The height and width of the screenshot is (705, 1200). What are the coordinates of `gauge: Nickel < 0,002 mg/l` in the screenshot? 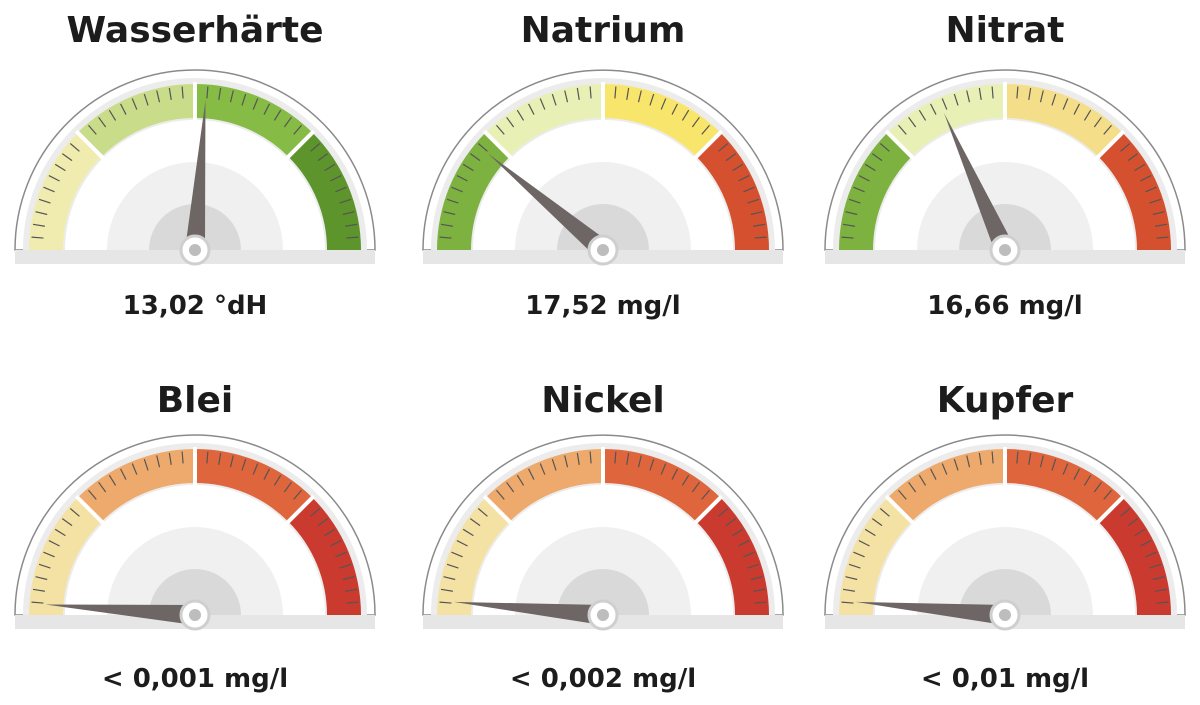 It's located at (603, 537).